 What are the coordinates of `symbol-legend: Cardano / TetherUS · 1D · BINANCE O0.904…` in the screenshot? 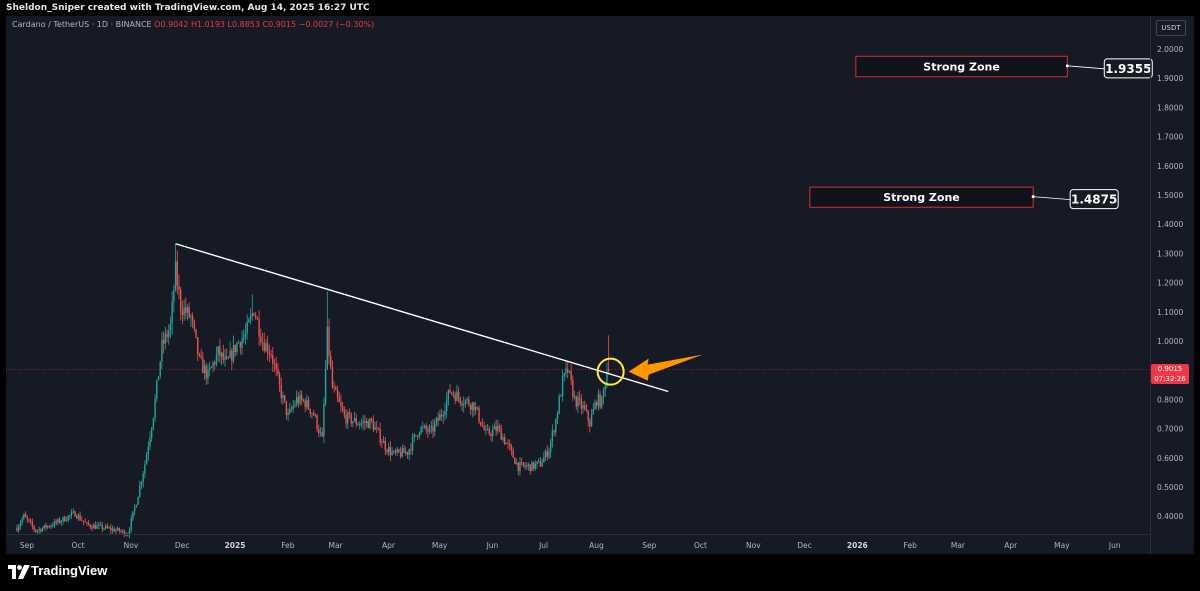 It's located at (193, 24).